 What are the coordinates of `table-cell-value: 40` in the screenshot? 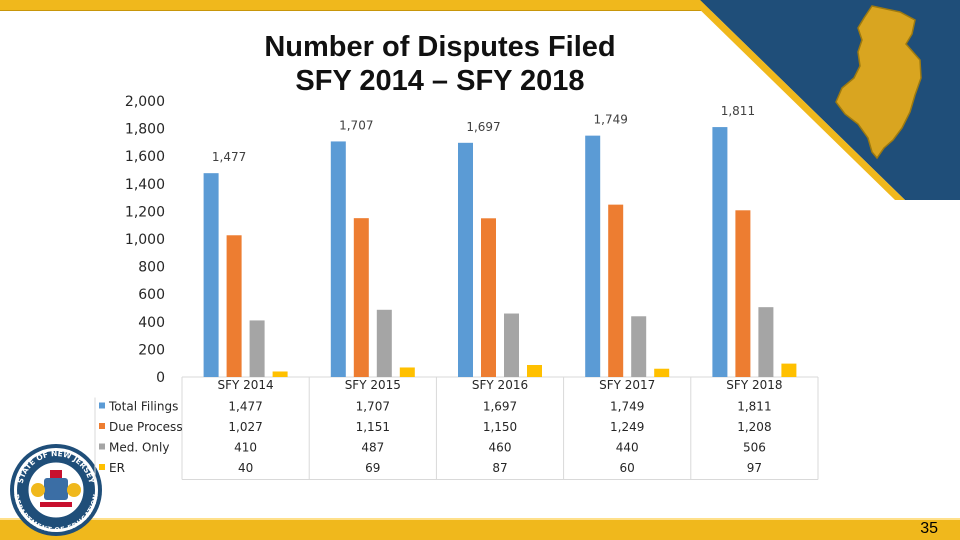 It's located at (245, 468).